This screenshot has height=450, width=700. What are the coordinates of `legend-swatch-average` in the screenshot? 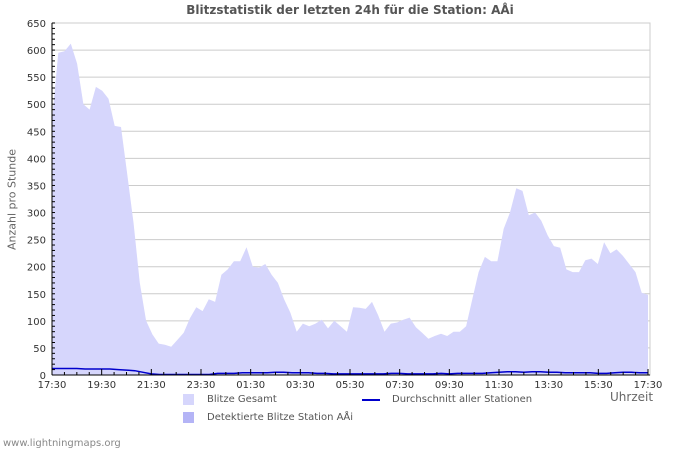 It's located at (371, 399).